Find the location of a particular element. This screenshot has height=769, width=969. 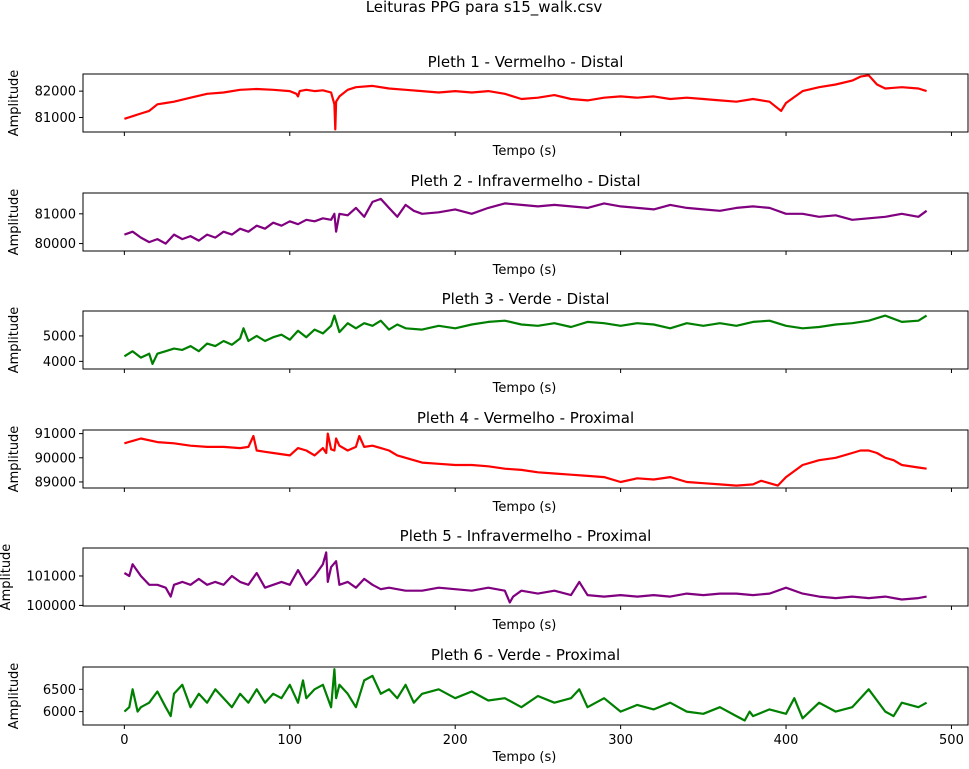

y-tick-label: 4000 is located at coordinates (59, 362).